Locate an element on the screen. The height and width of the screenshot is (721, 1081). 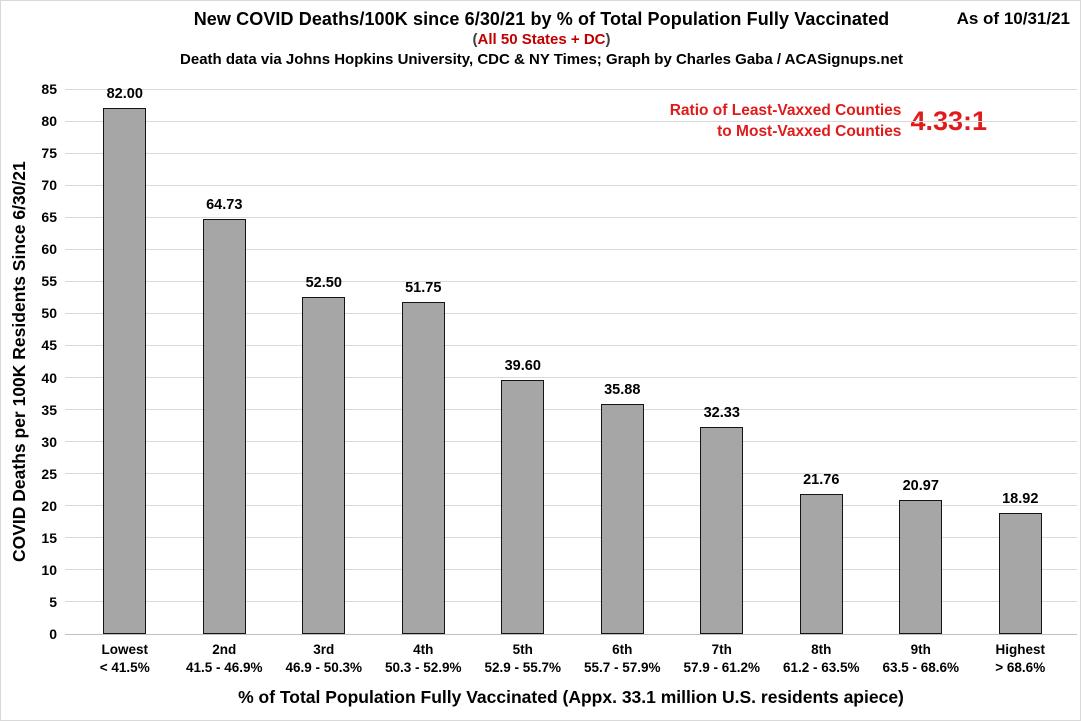
y-tick-label-40: 40 is located at coordinates (49, 377).